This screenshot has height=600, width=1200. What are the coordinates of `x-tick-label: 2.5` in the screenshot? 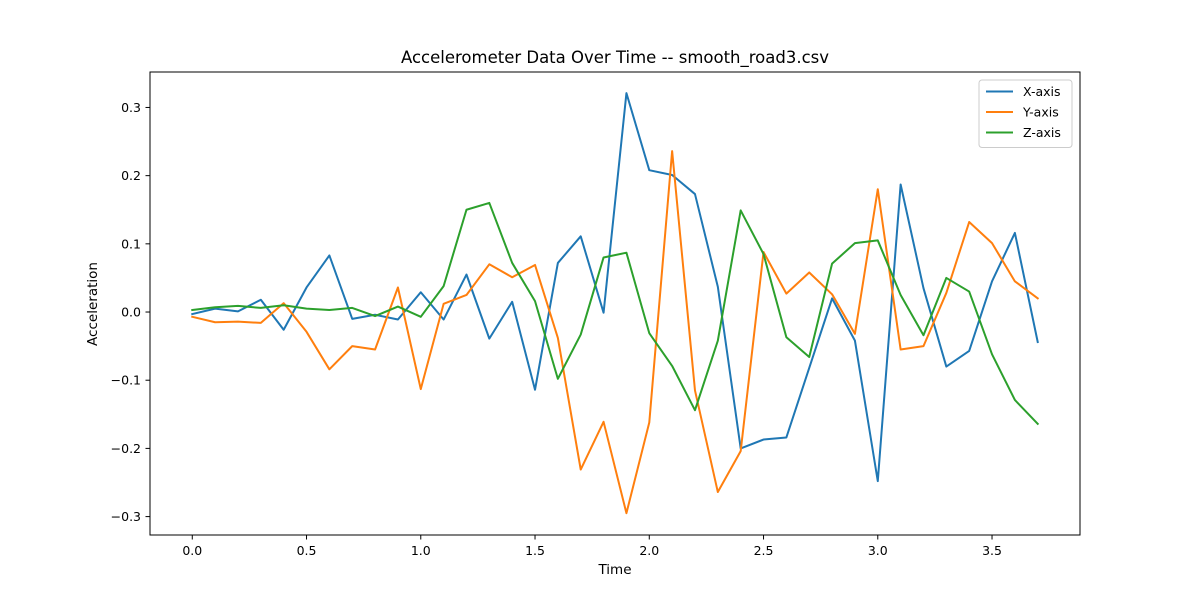 It's located at (764, 550).